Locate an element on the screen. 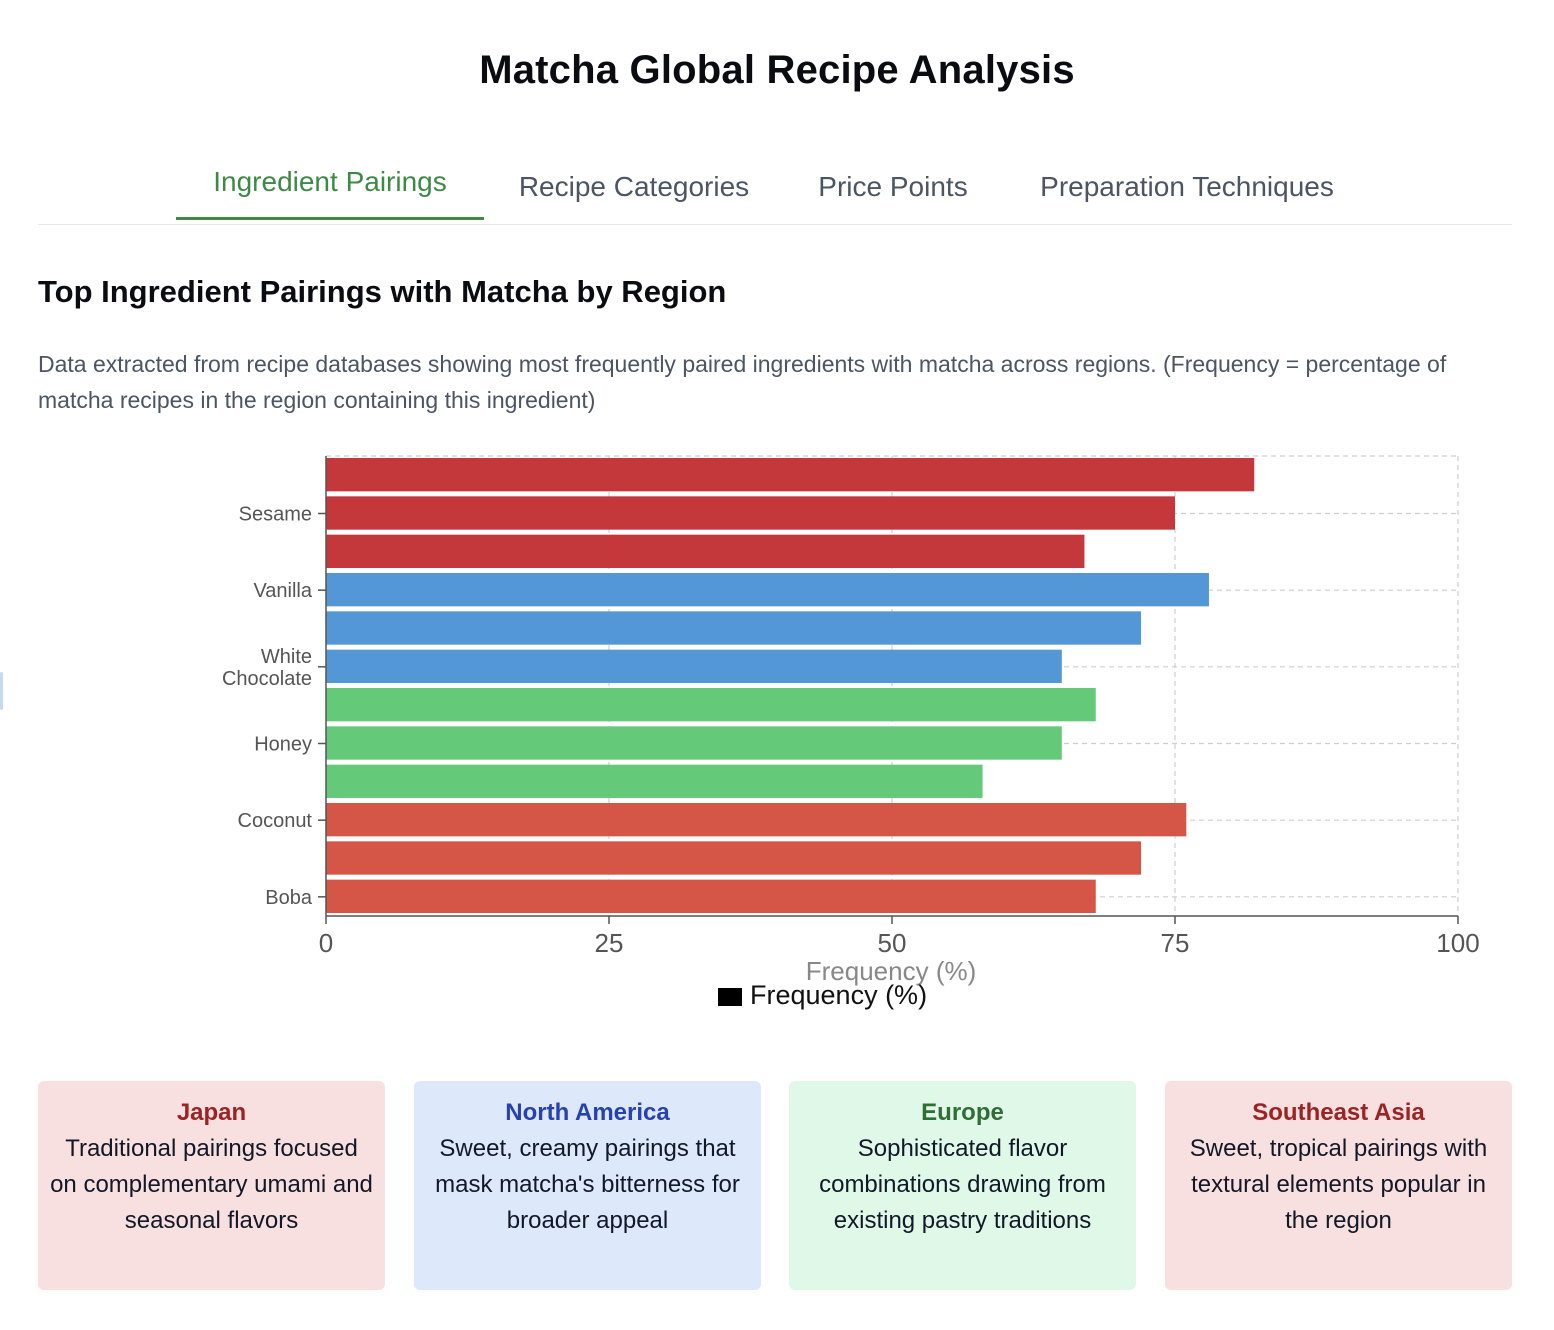  page-title: Matcha Global Recipe Analysis is located at coordinates (777, 70).